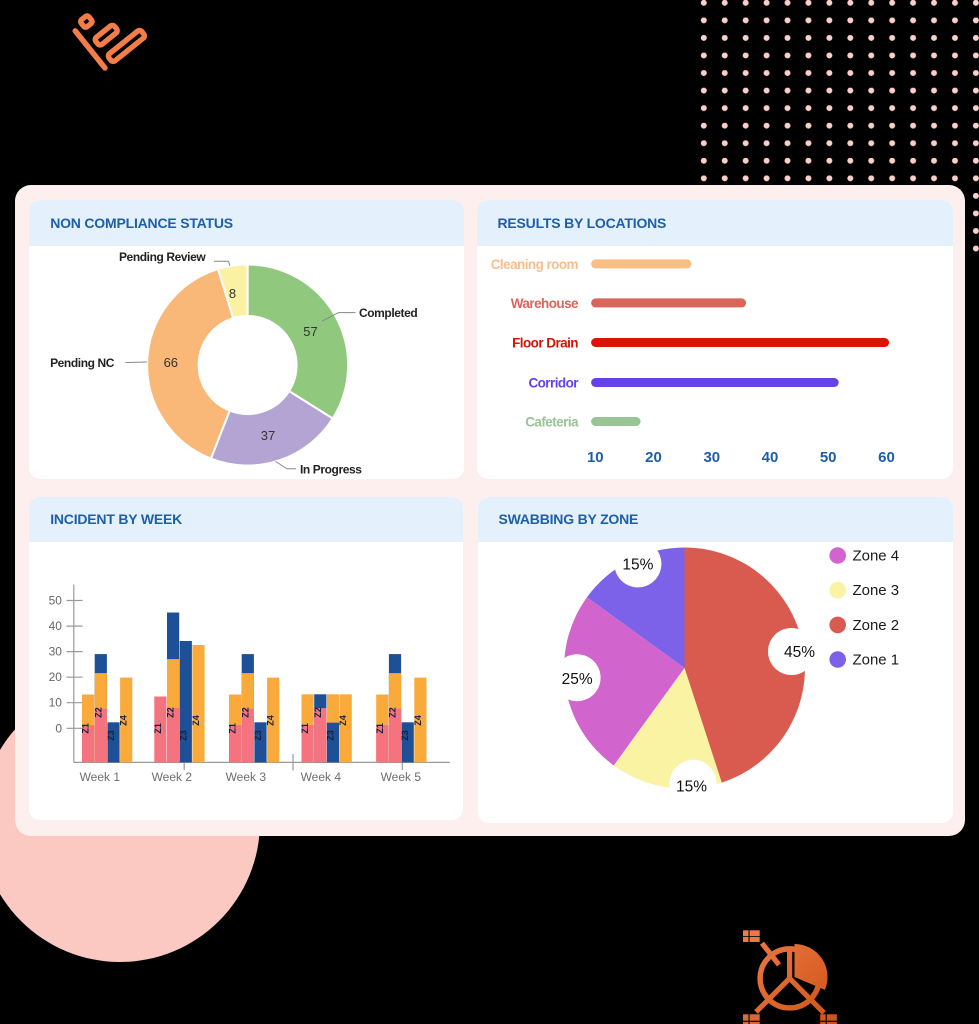  I want to click on svg-text: Week 3, so click(246, 777).